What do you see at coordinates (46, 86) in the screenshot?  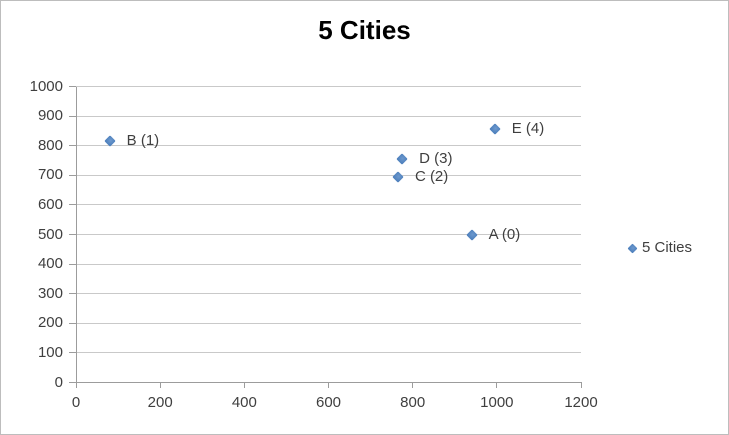 I see `y-tick-label: 1000` at bounding box center [46, 86].